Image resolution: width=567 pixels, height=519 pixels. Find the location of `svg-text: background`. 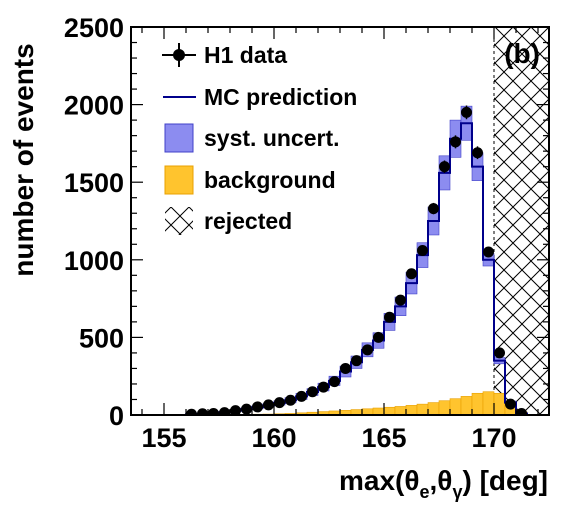

svg-text: background is located at coordinates (270, 180).